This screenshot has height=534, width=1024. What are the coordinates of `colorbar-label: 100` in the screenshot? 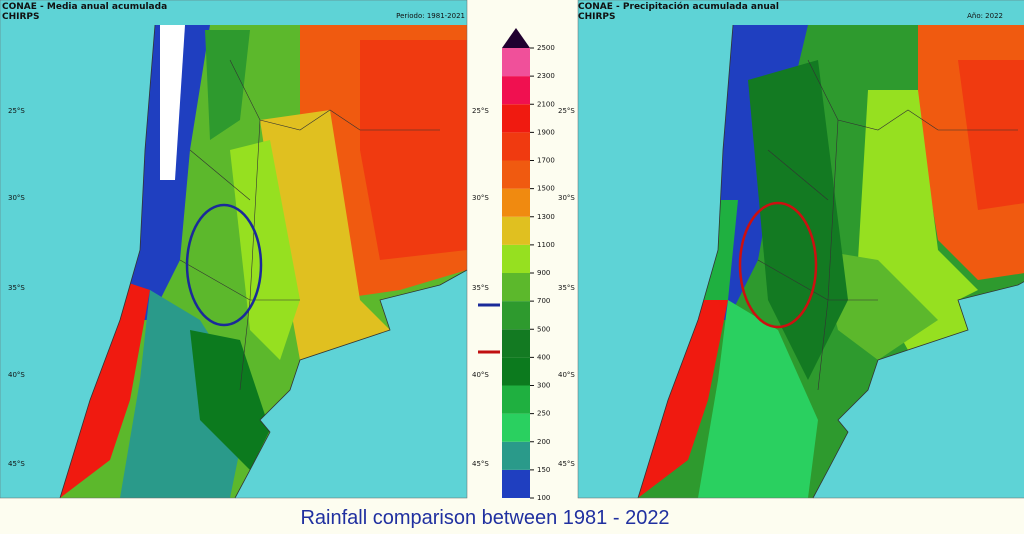 It's located at (543, 498).